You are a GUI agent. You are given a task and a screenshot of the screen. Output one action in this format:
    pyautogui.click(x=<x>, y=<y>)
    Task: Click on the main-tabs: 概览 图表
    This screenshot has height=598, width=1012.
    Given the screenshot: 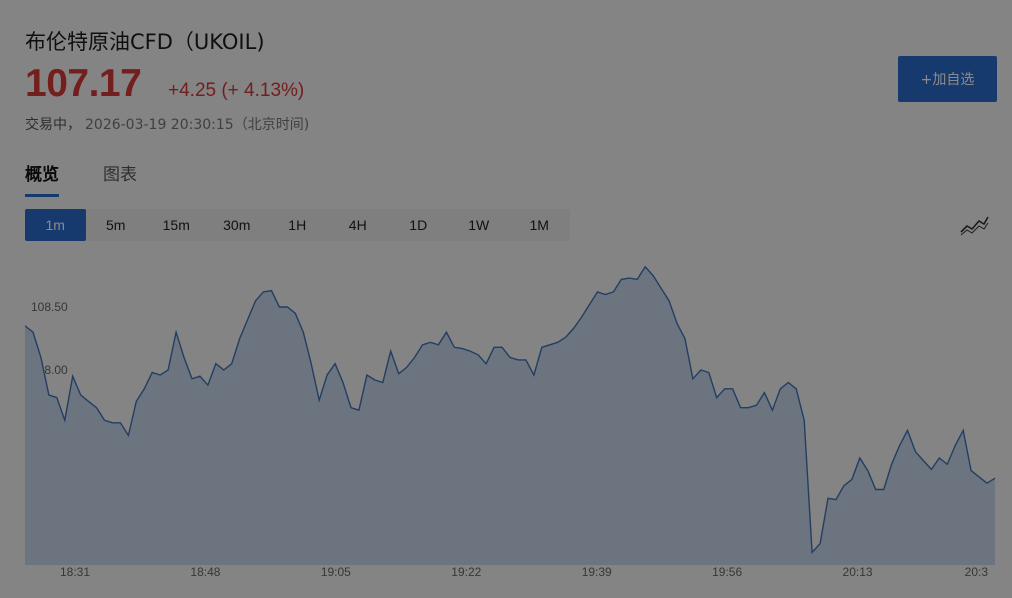 What is the action you would take?
    pyautogui.click(x=81, y=178)
    